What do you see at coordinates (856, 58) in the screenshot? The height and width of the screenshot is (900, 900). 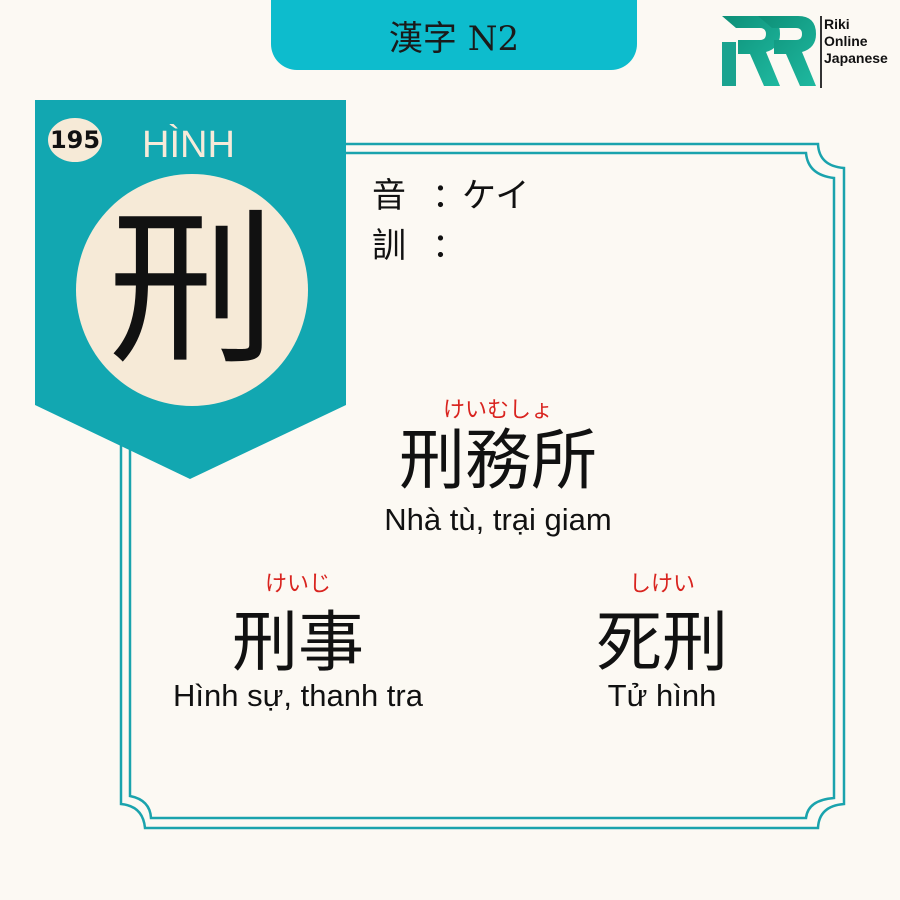 I see `logo-text-line: Japanese` at bounding box center [856, 58].